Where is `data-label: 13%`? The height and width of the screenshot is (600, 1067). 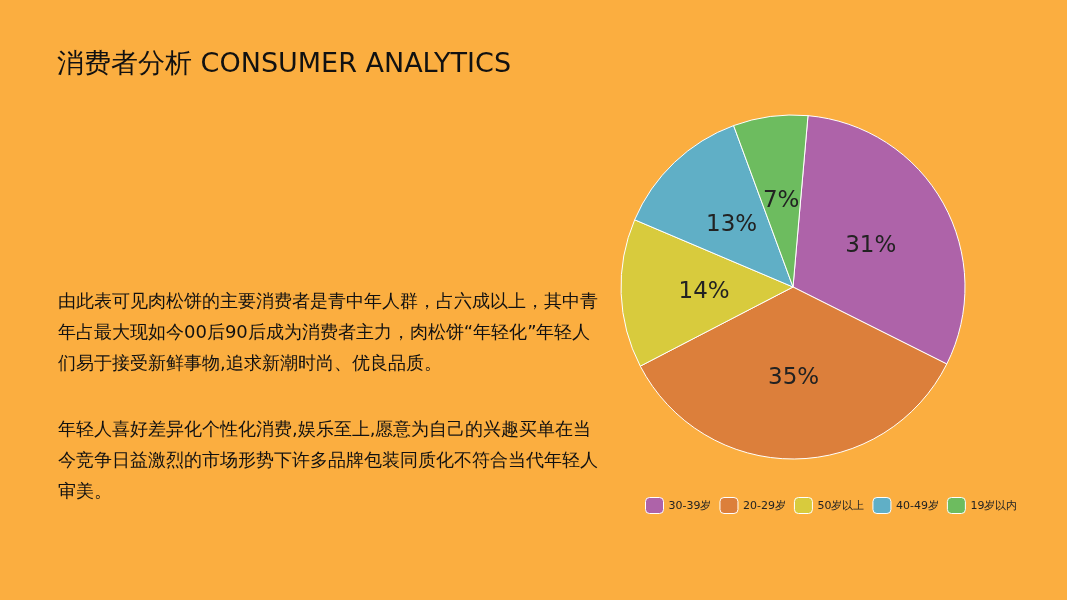 data-label: 13% is located at coordinates (732, 222).